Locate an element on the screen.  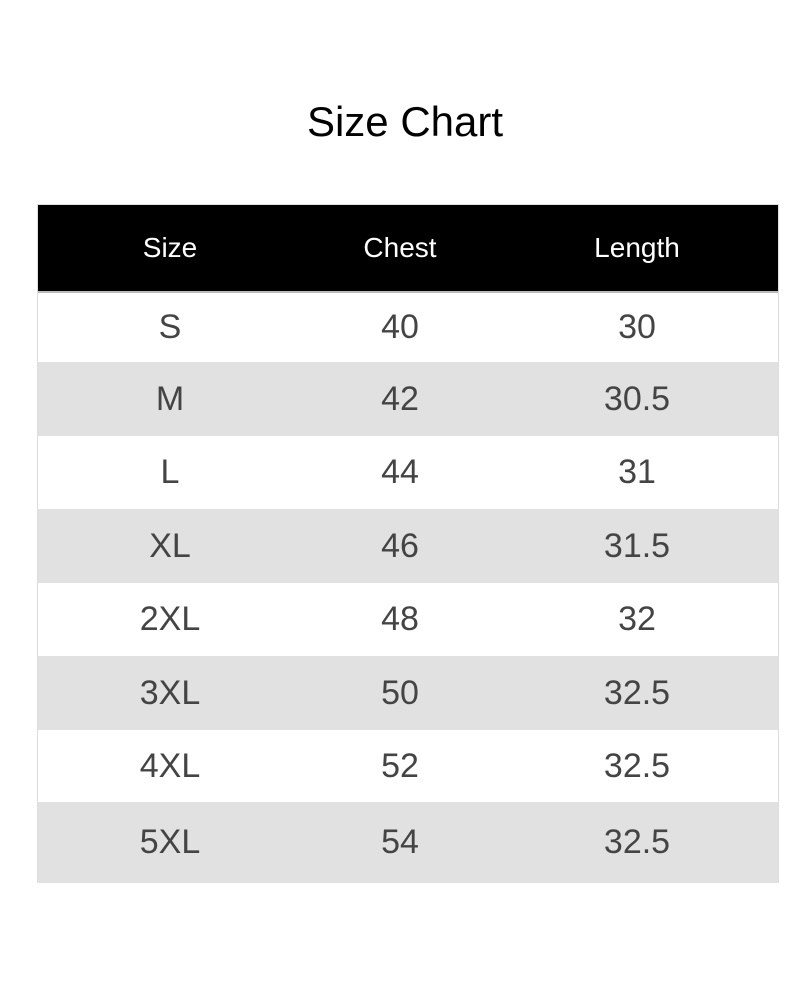
cell-chest: 54 is located at coordinates (400, 842).